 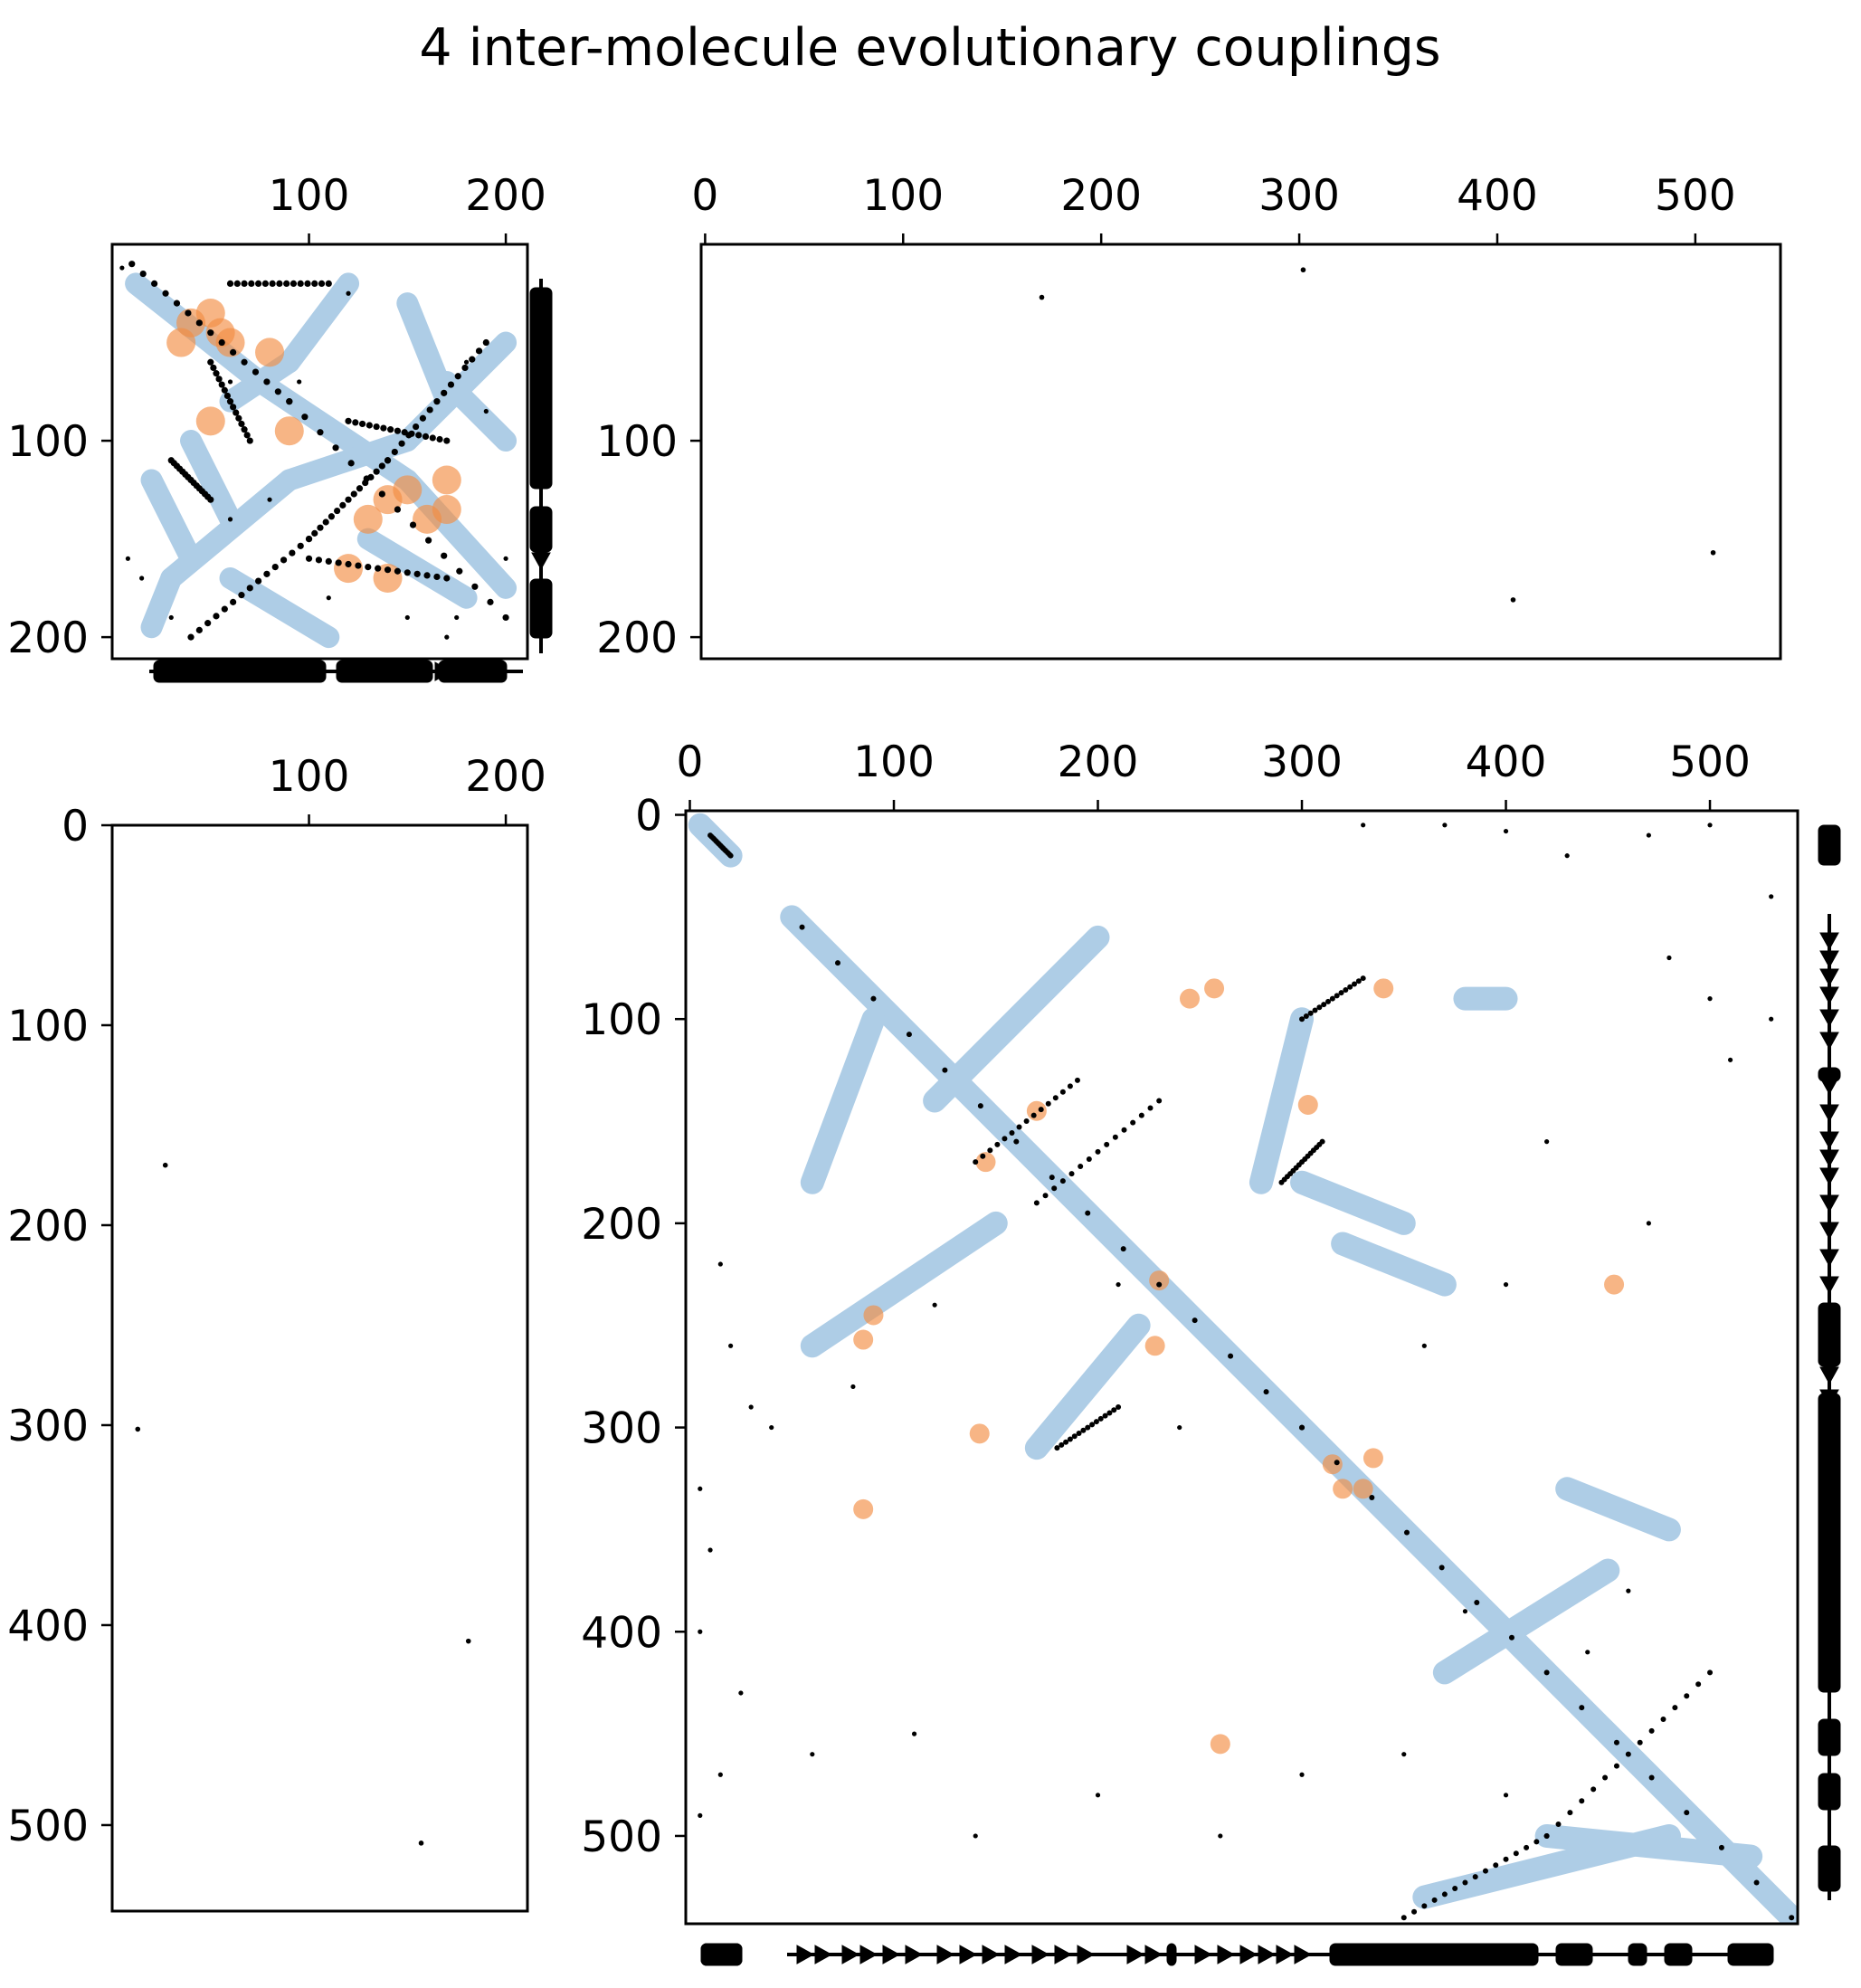 I want to click on y-tick-label: 300, so click(x=621, y=1429).